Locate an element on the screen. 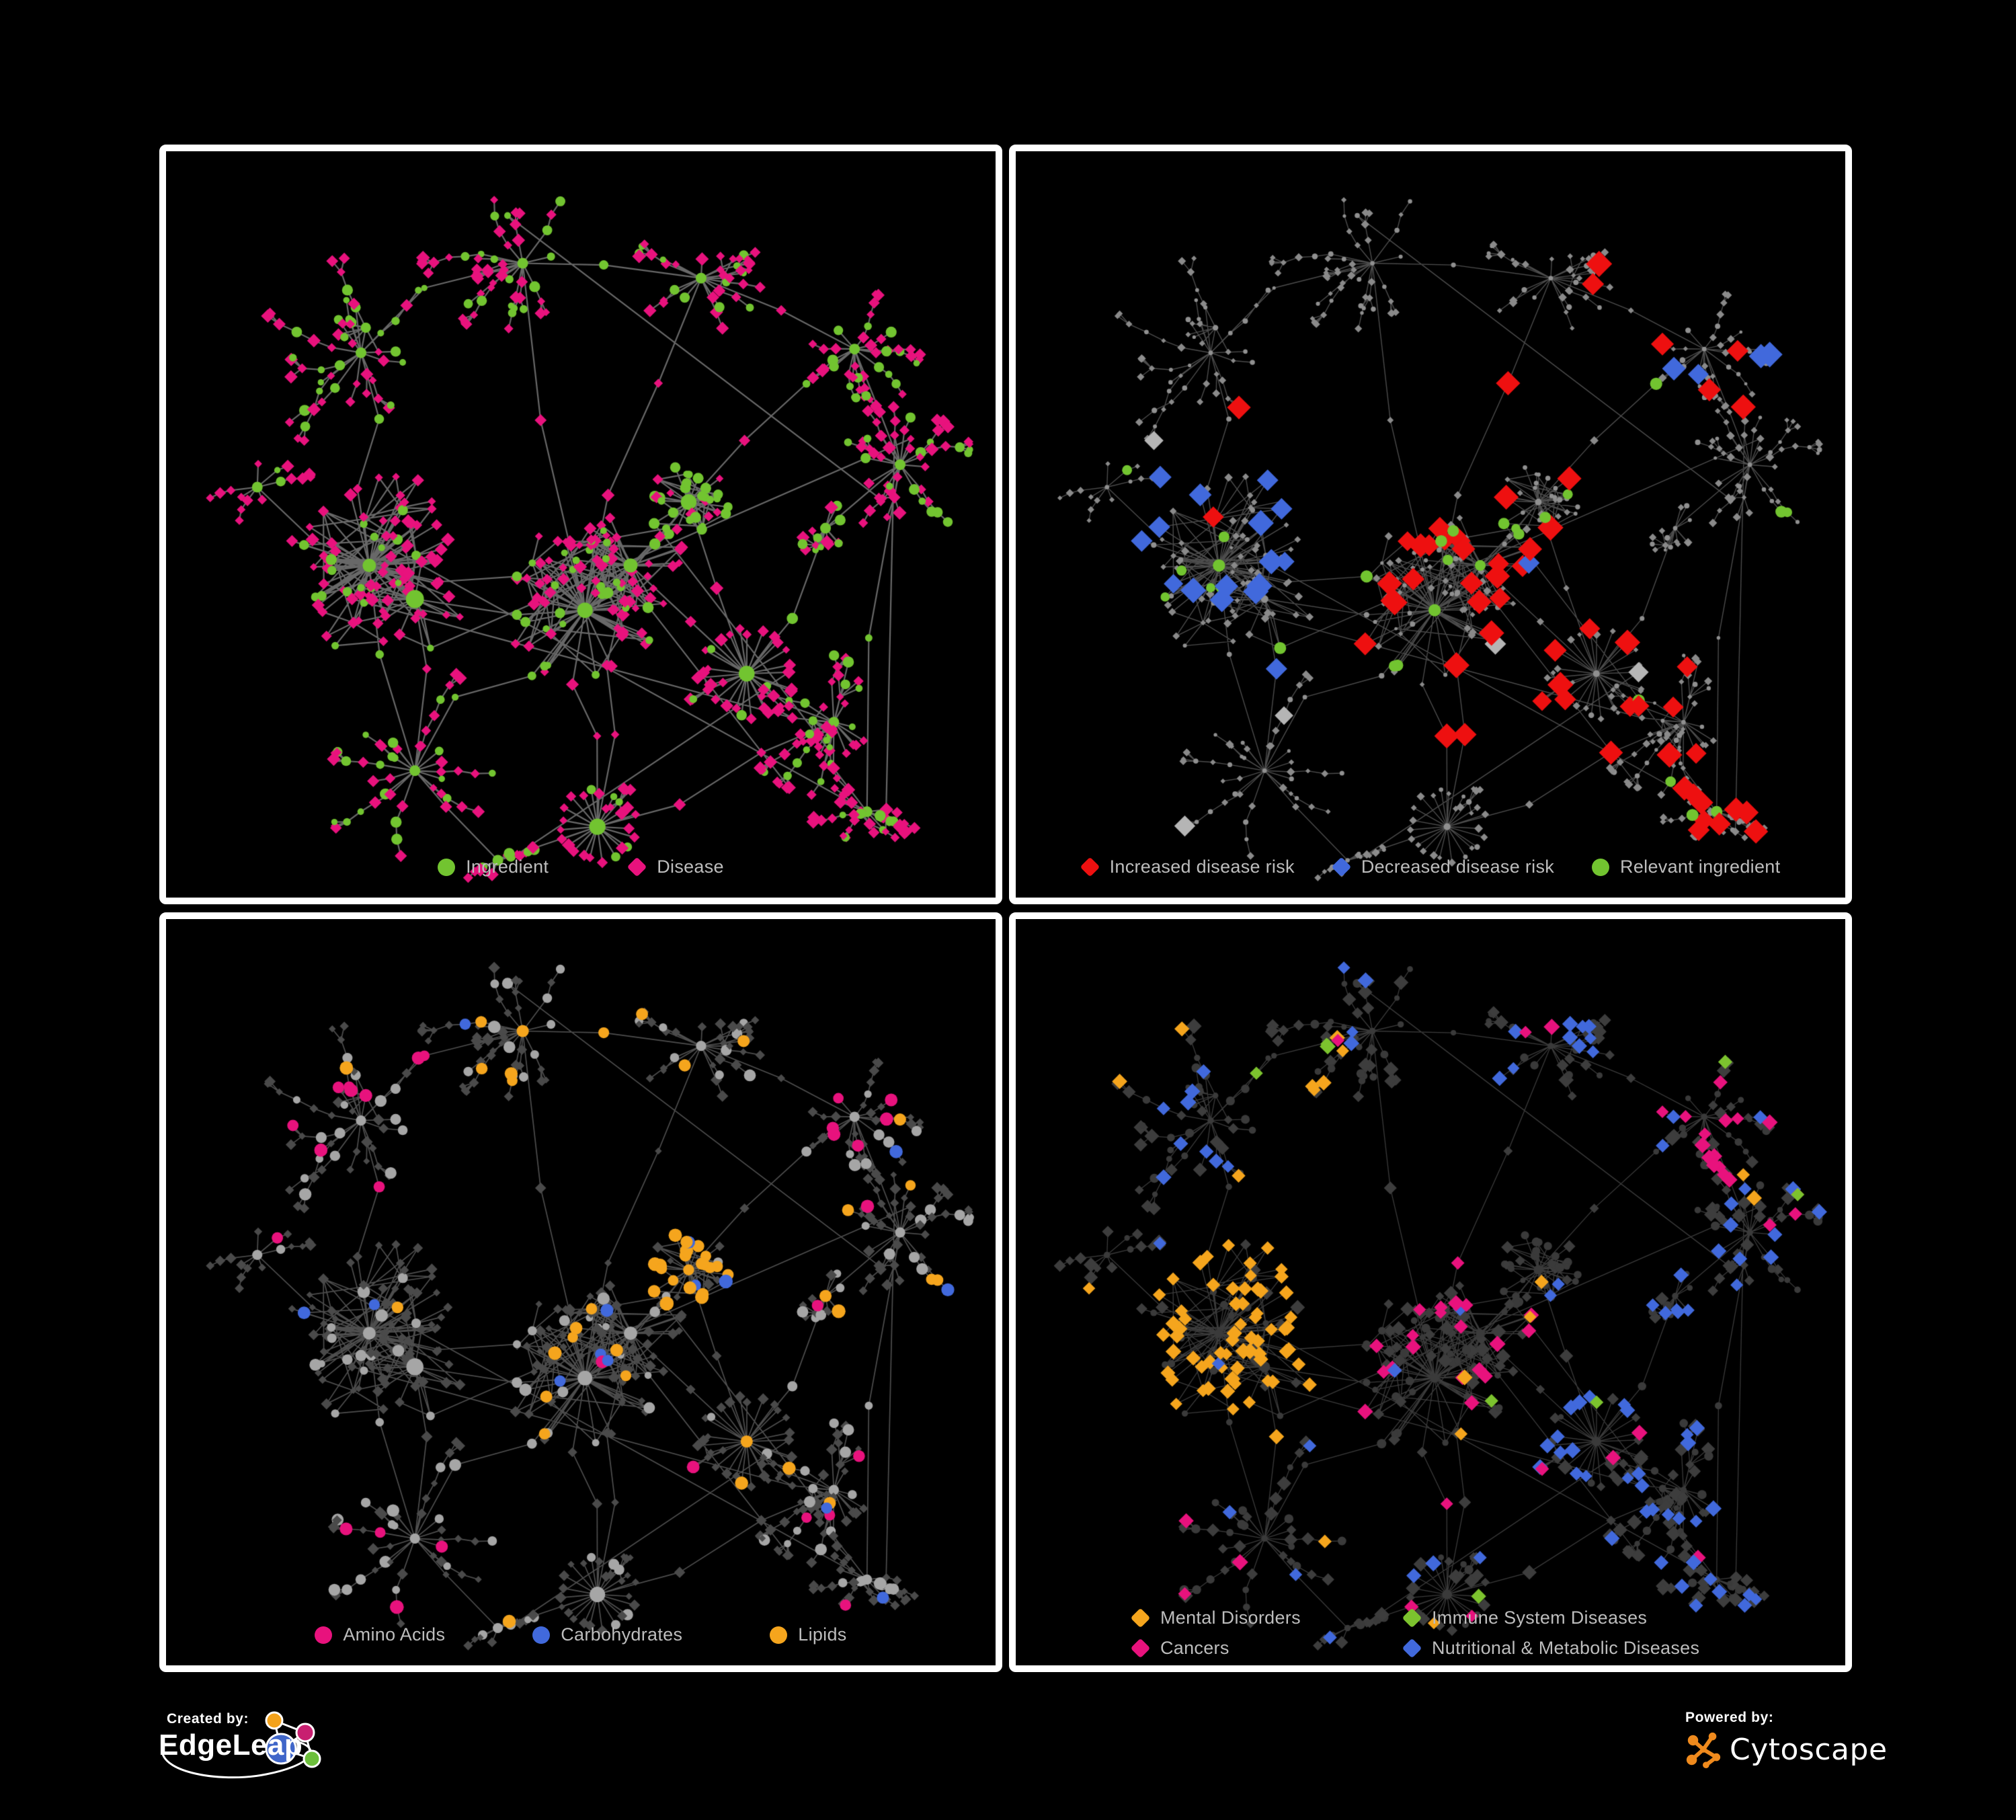  legend-ingredient-disease: Ingredient Disease is located at coordinates (581, 867).